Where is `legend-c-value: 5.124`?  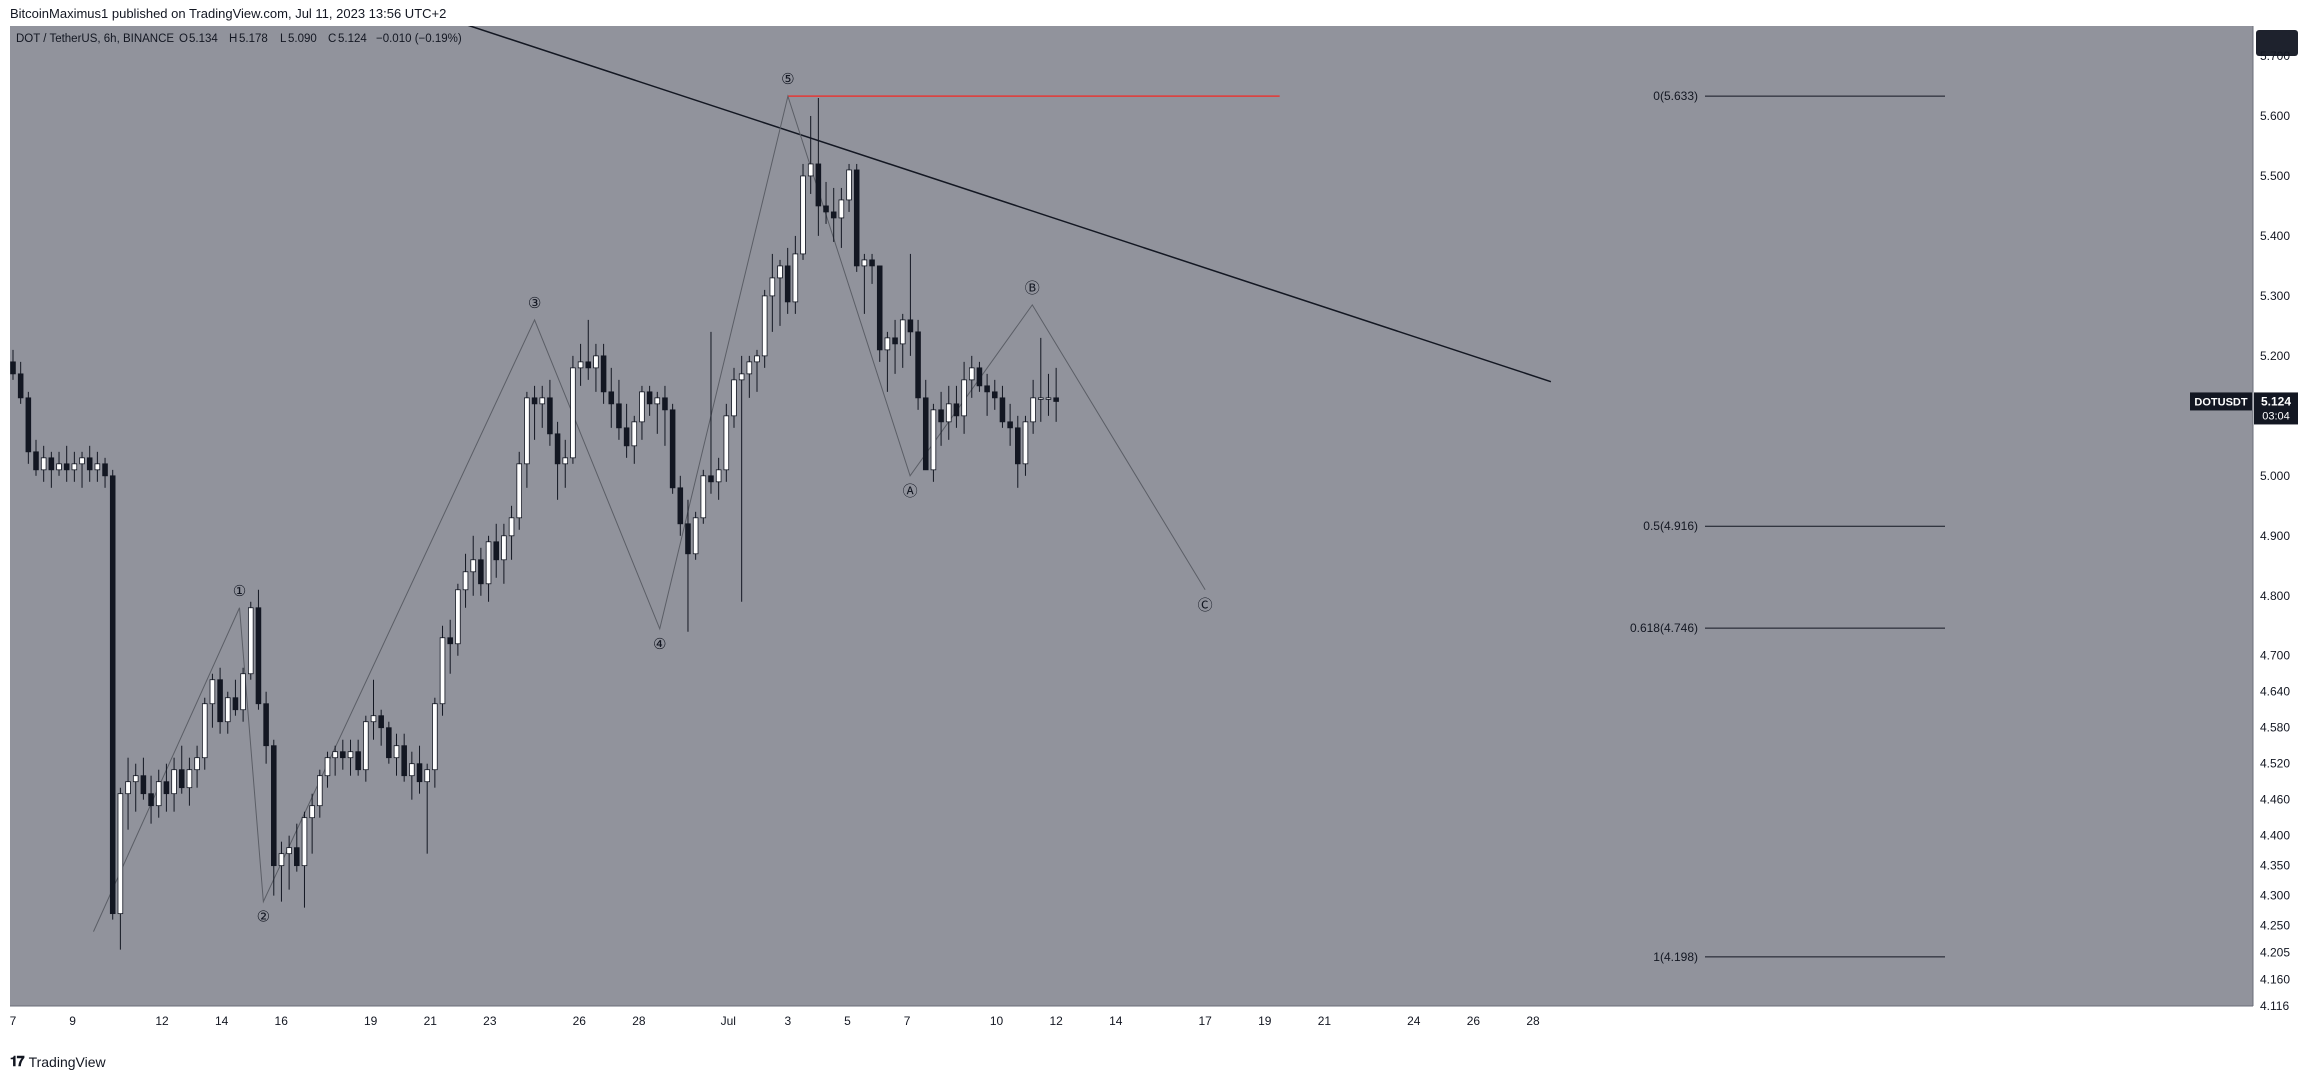 legend-c-value: 5.124 is located at coordinates (352, 39).